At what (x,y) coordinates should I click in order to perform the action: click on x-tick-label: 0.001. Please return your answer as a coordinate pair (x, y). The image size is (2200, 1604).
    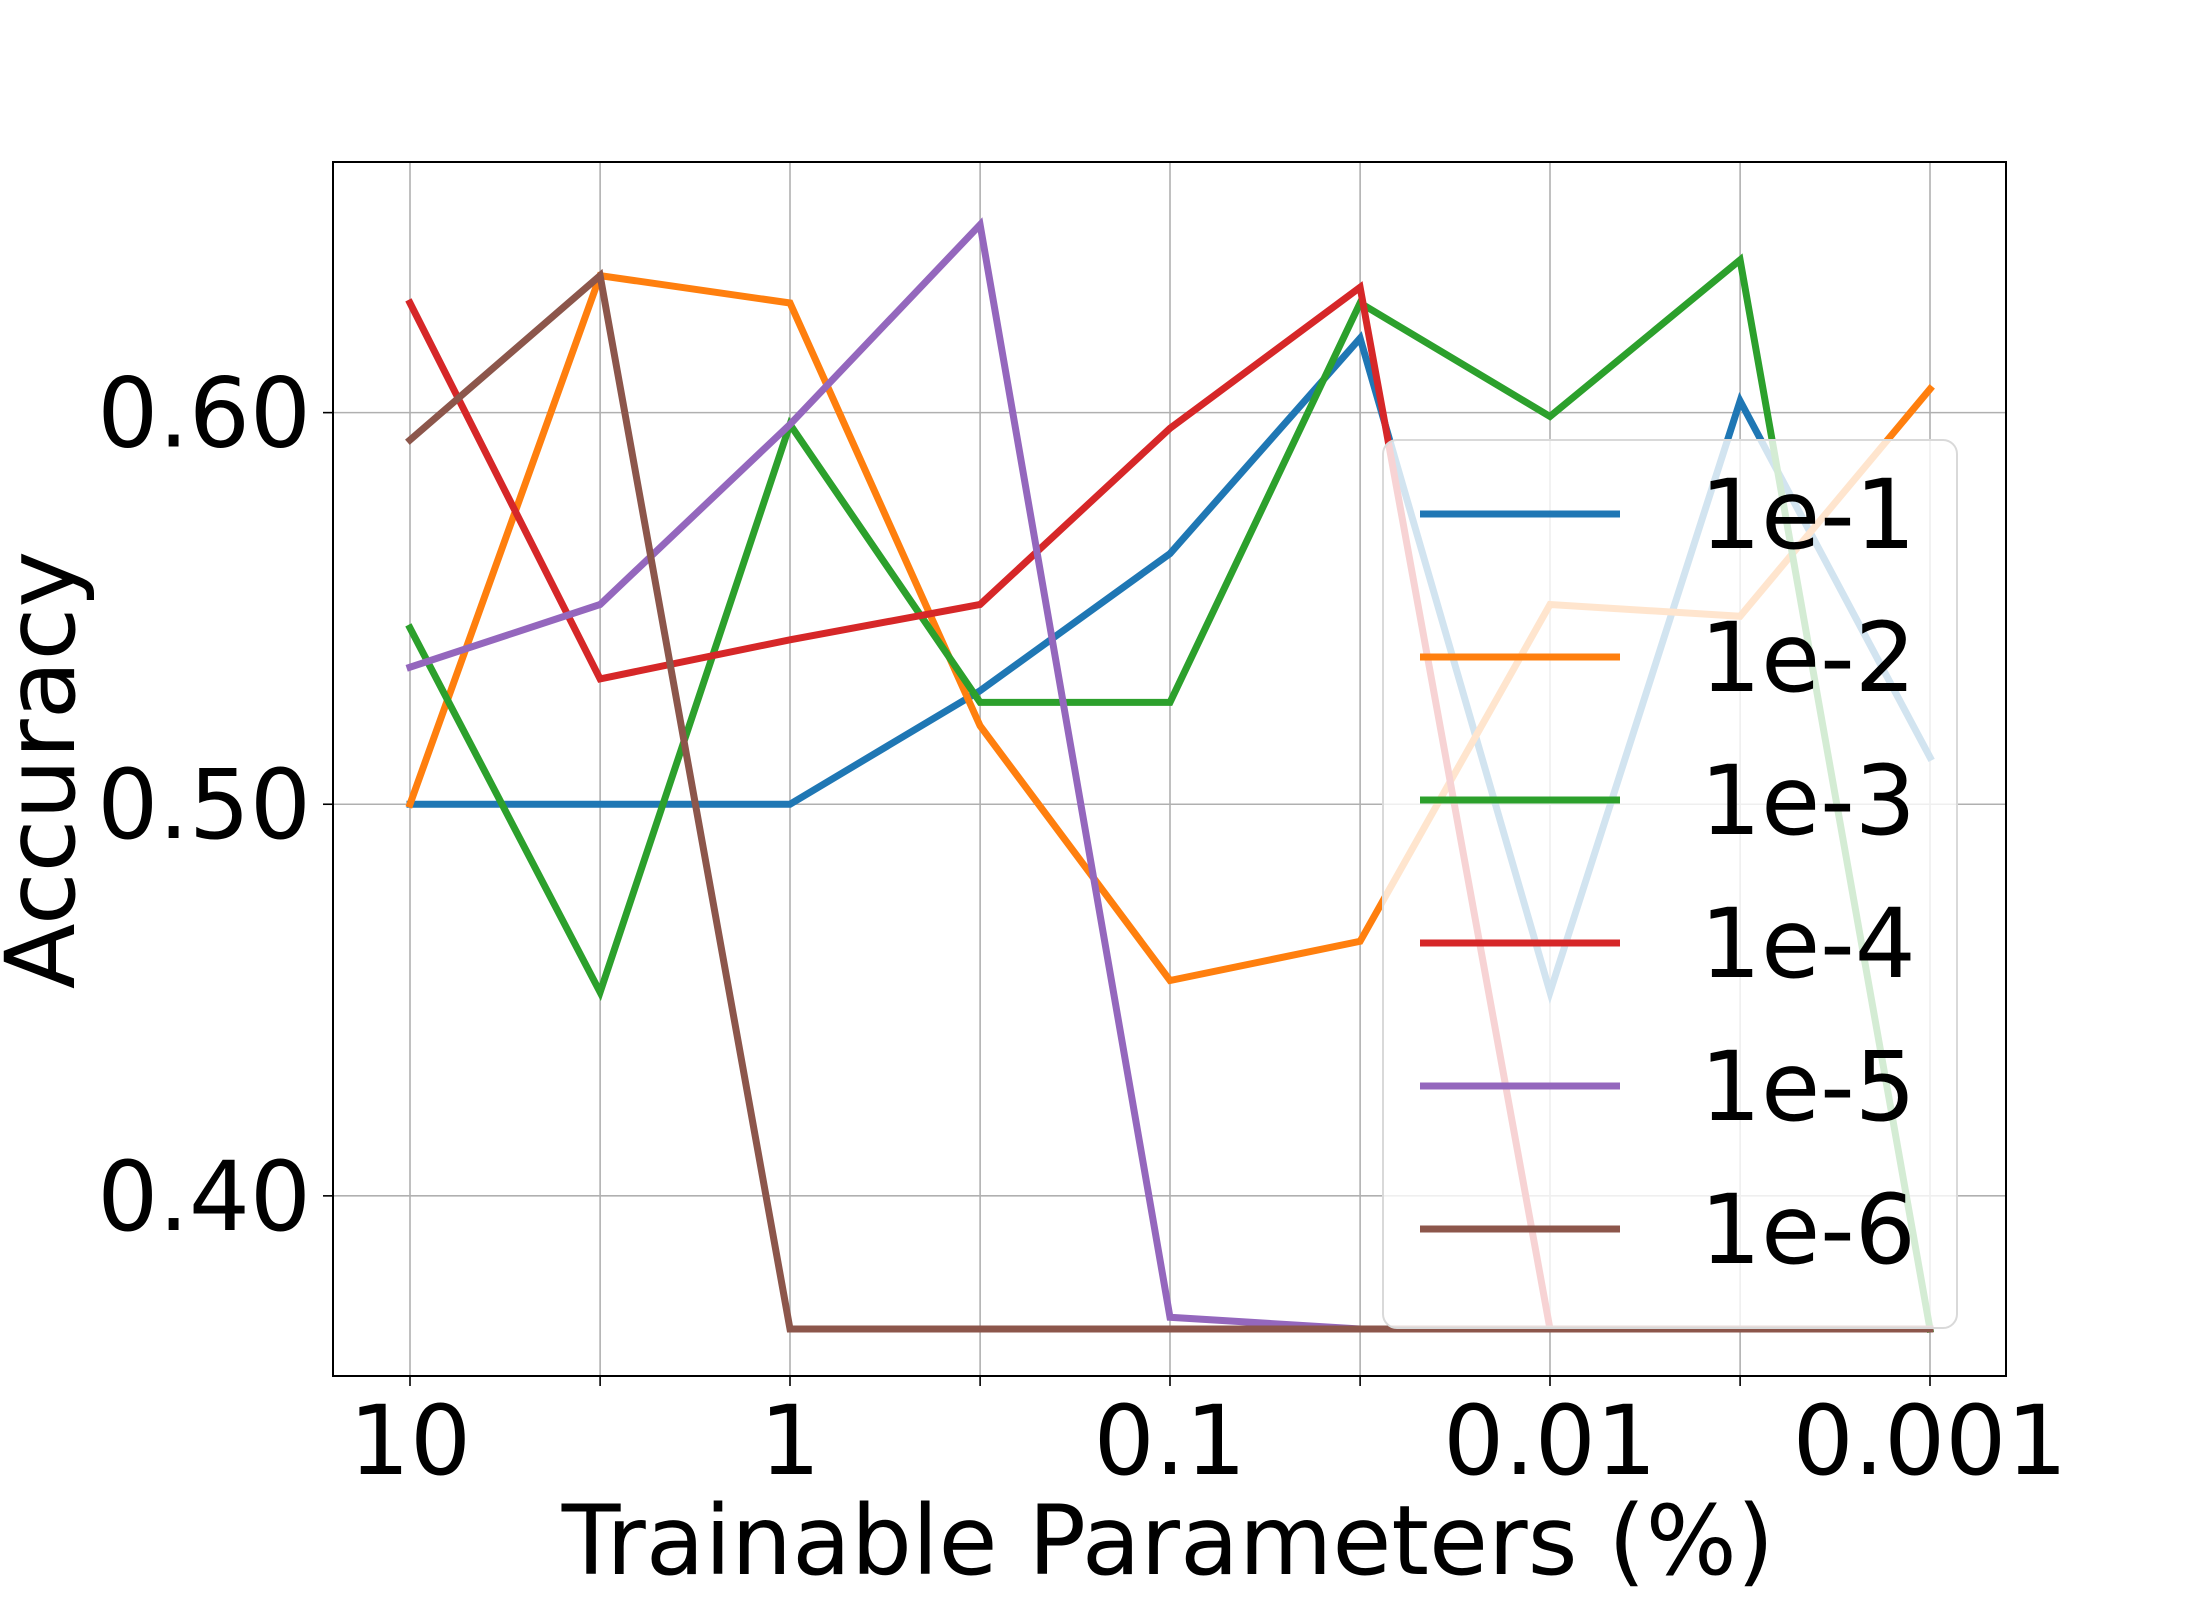
    Looking at the image, I should click on (1930, 1441).